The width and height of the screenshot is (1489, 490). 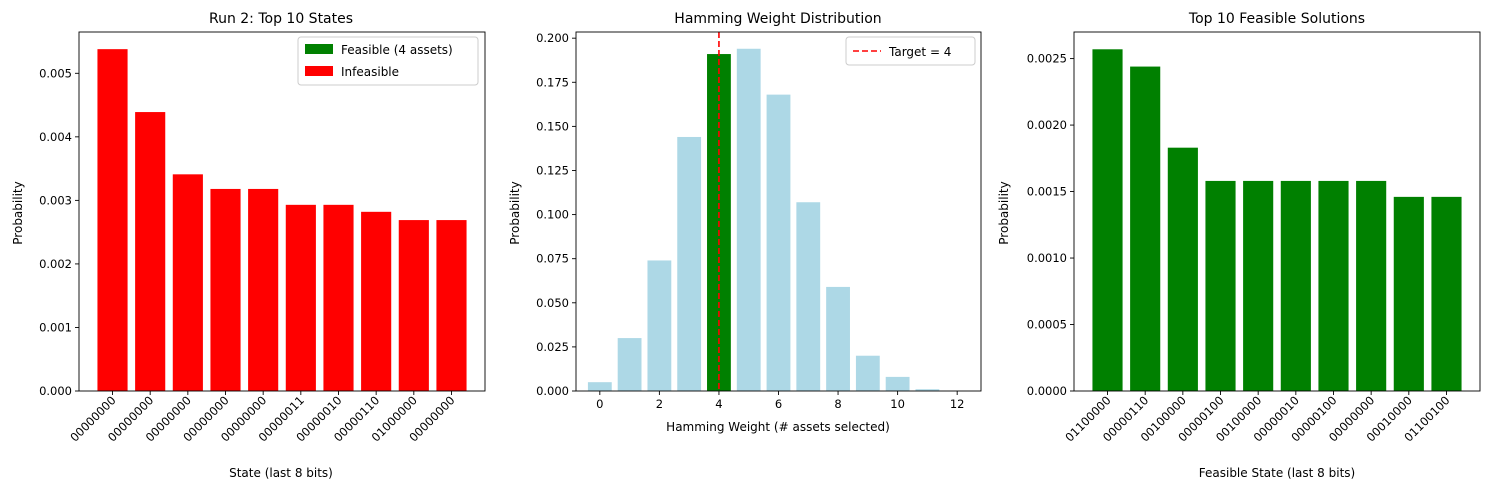 I want to click on chart-title: Hamming Weight Distribution, so click(x=777, y=19).